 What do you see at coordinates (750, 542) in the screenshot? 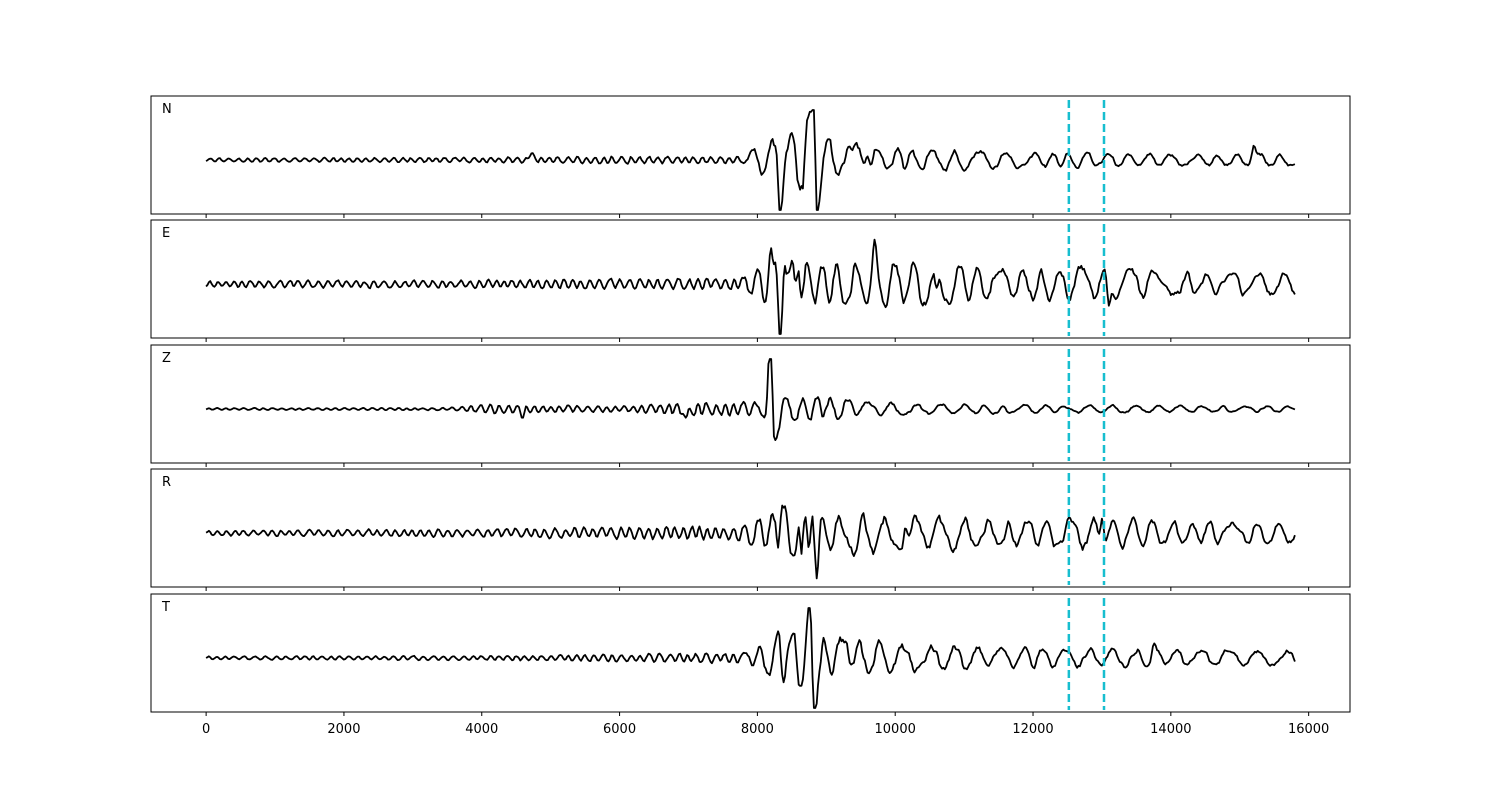
I see `trace-r` at bounding box center [750, 542].